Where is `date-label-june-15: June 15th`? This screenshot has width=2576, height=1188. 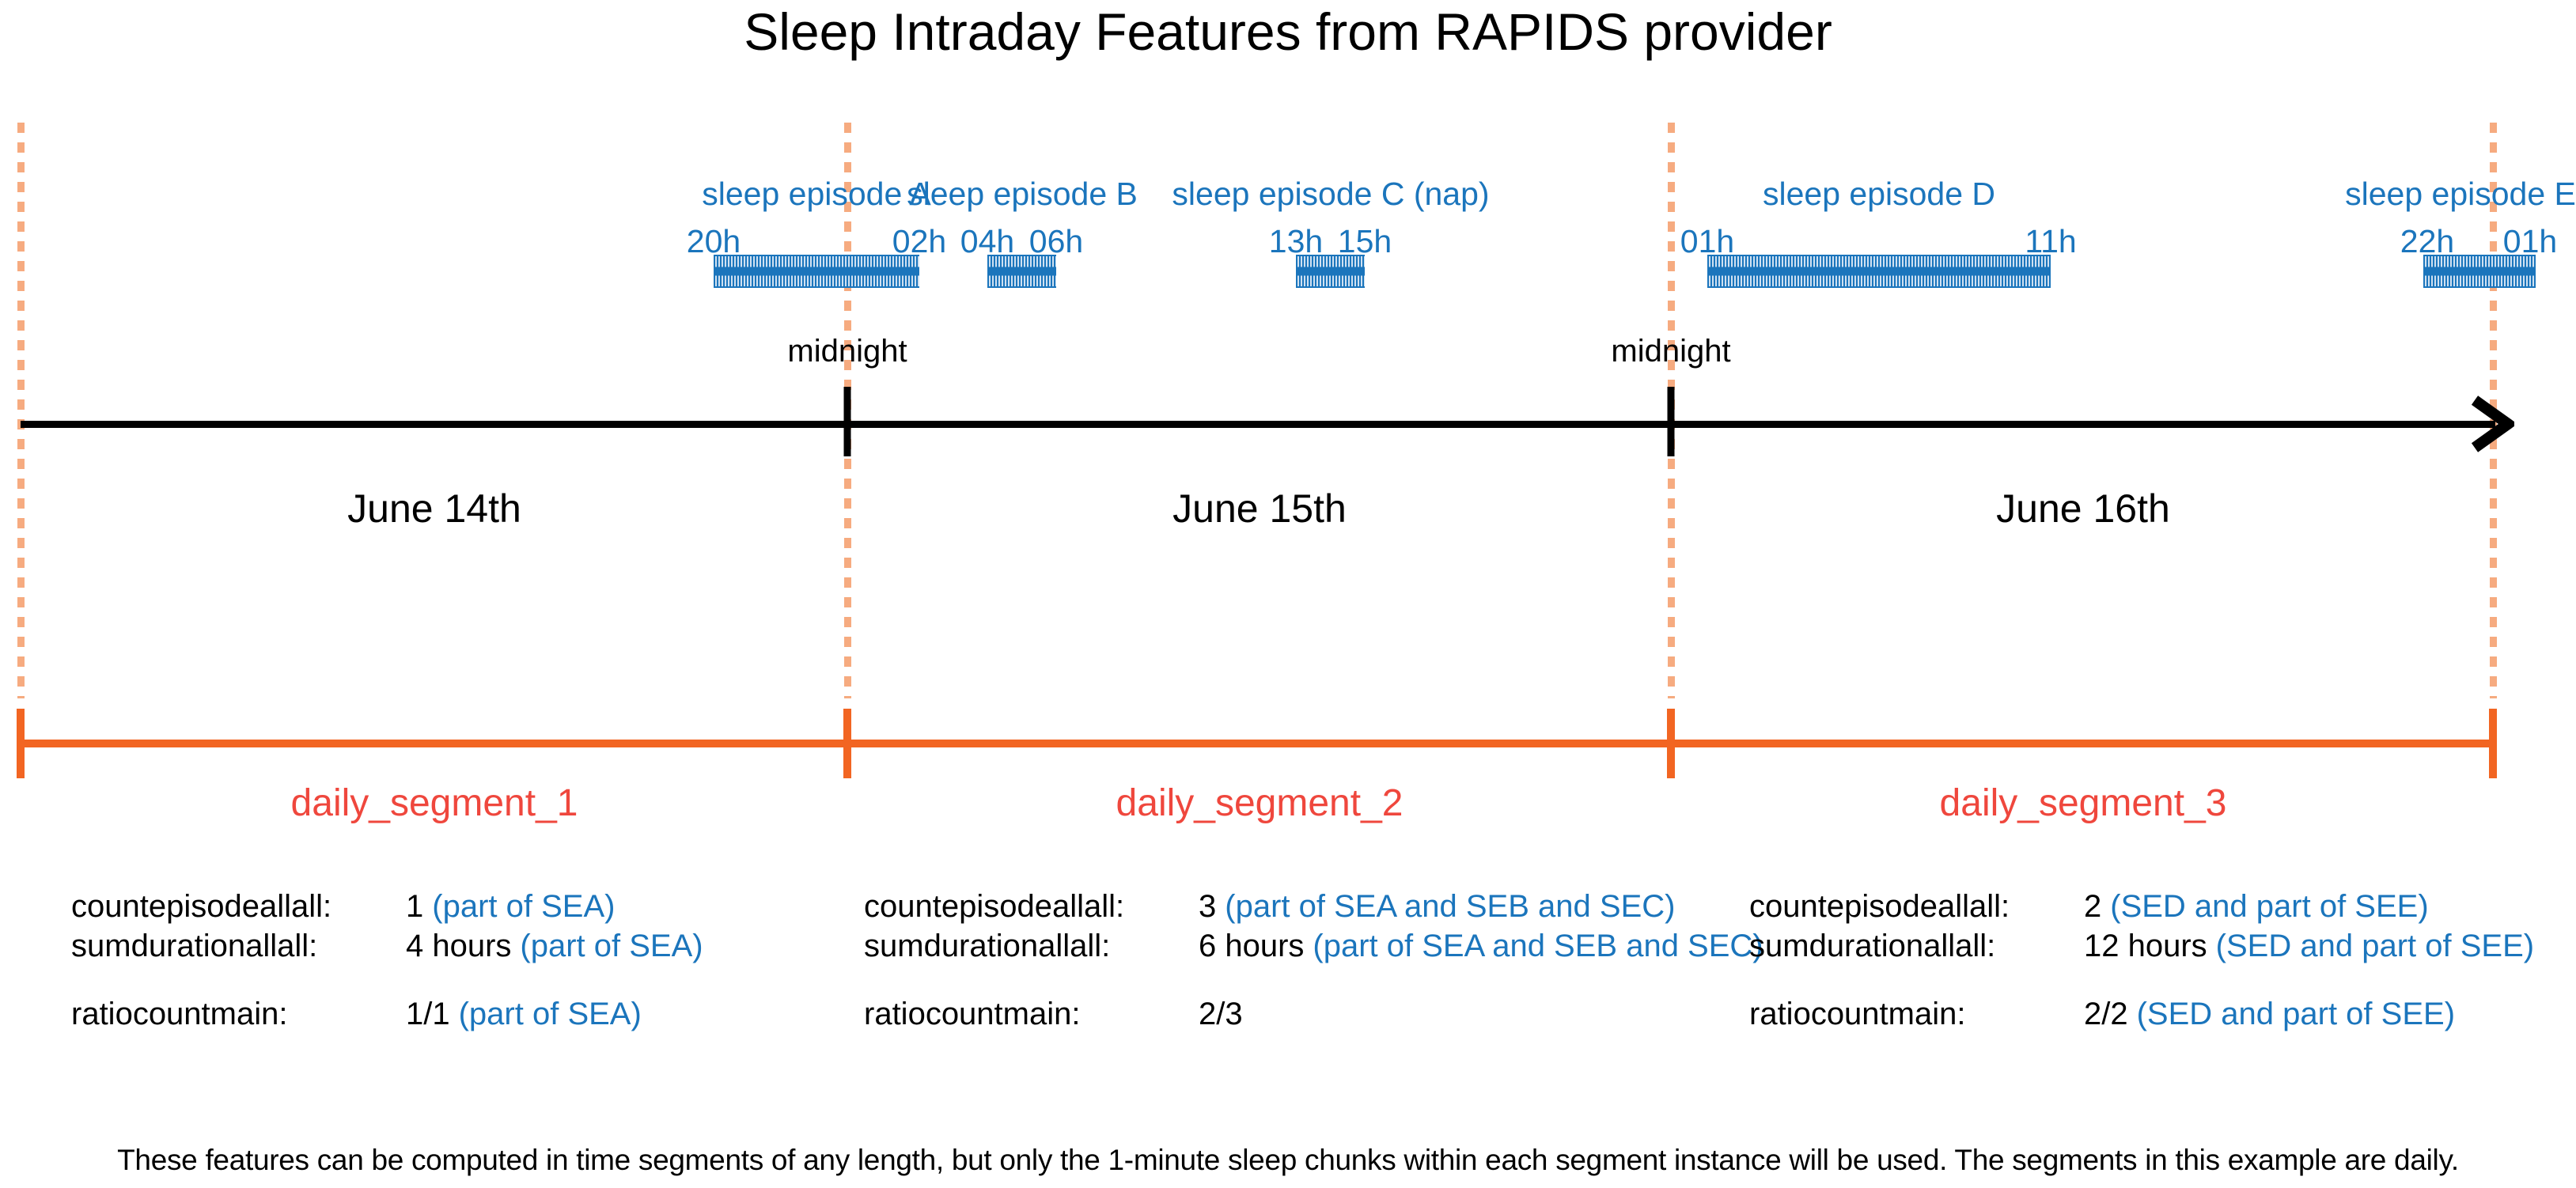
date-label-june-15: June 15th is located at coordinates (1259, 508).